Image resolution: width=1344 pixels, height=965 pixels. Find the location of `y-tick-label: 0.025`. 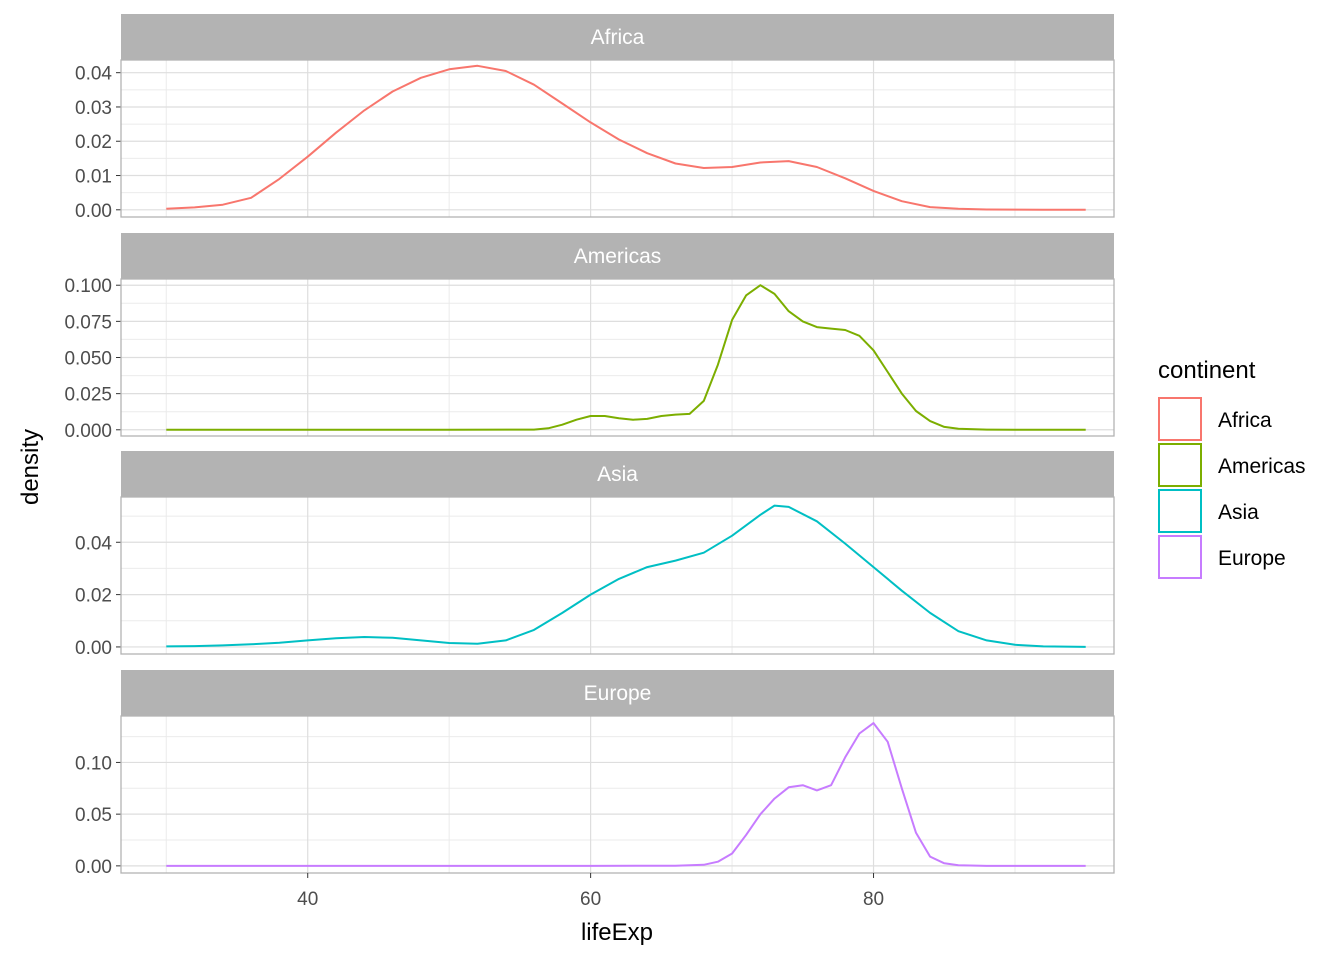

y-tick-label: 0.025 is located at coordinates (88, 395).